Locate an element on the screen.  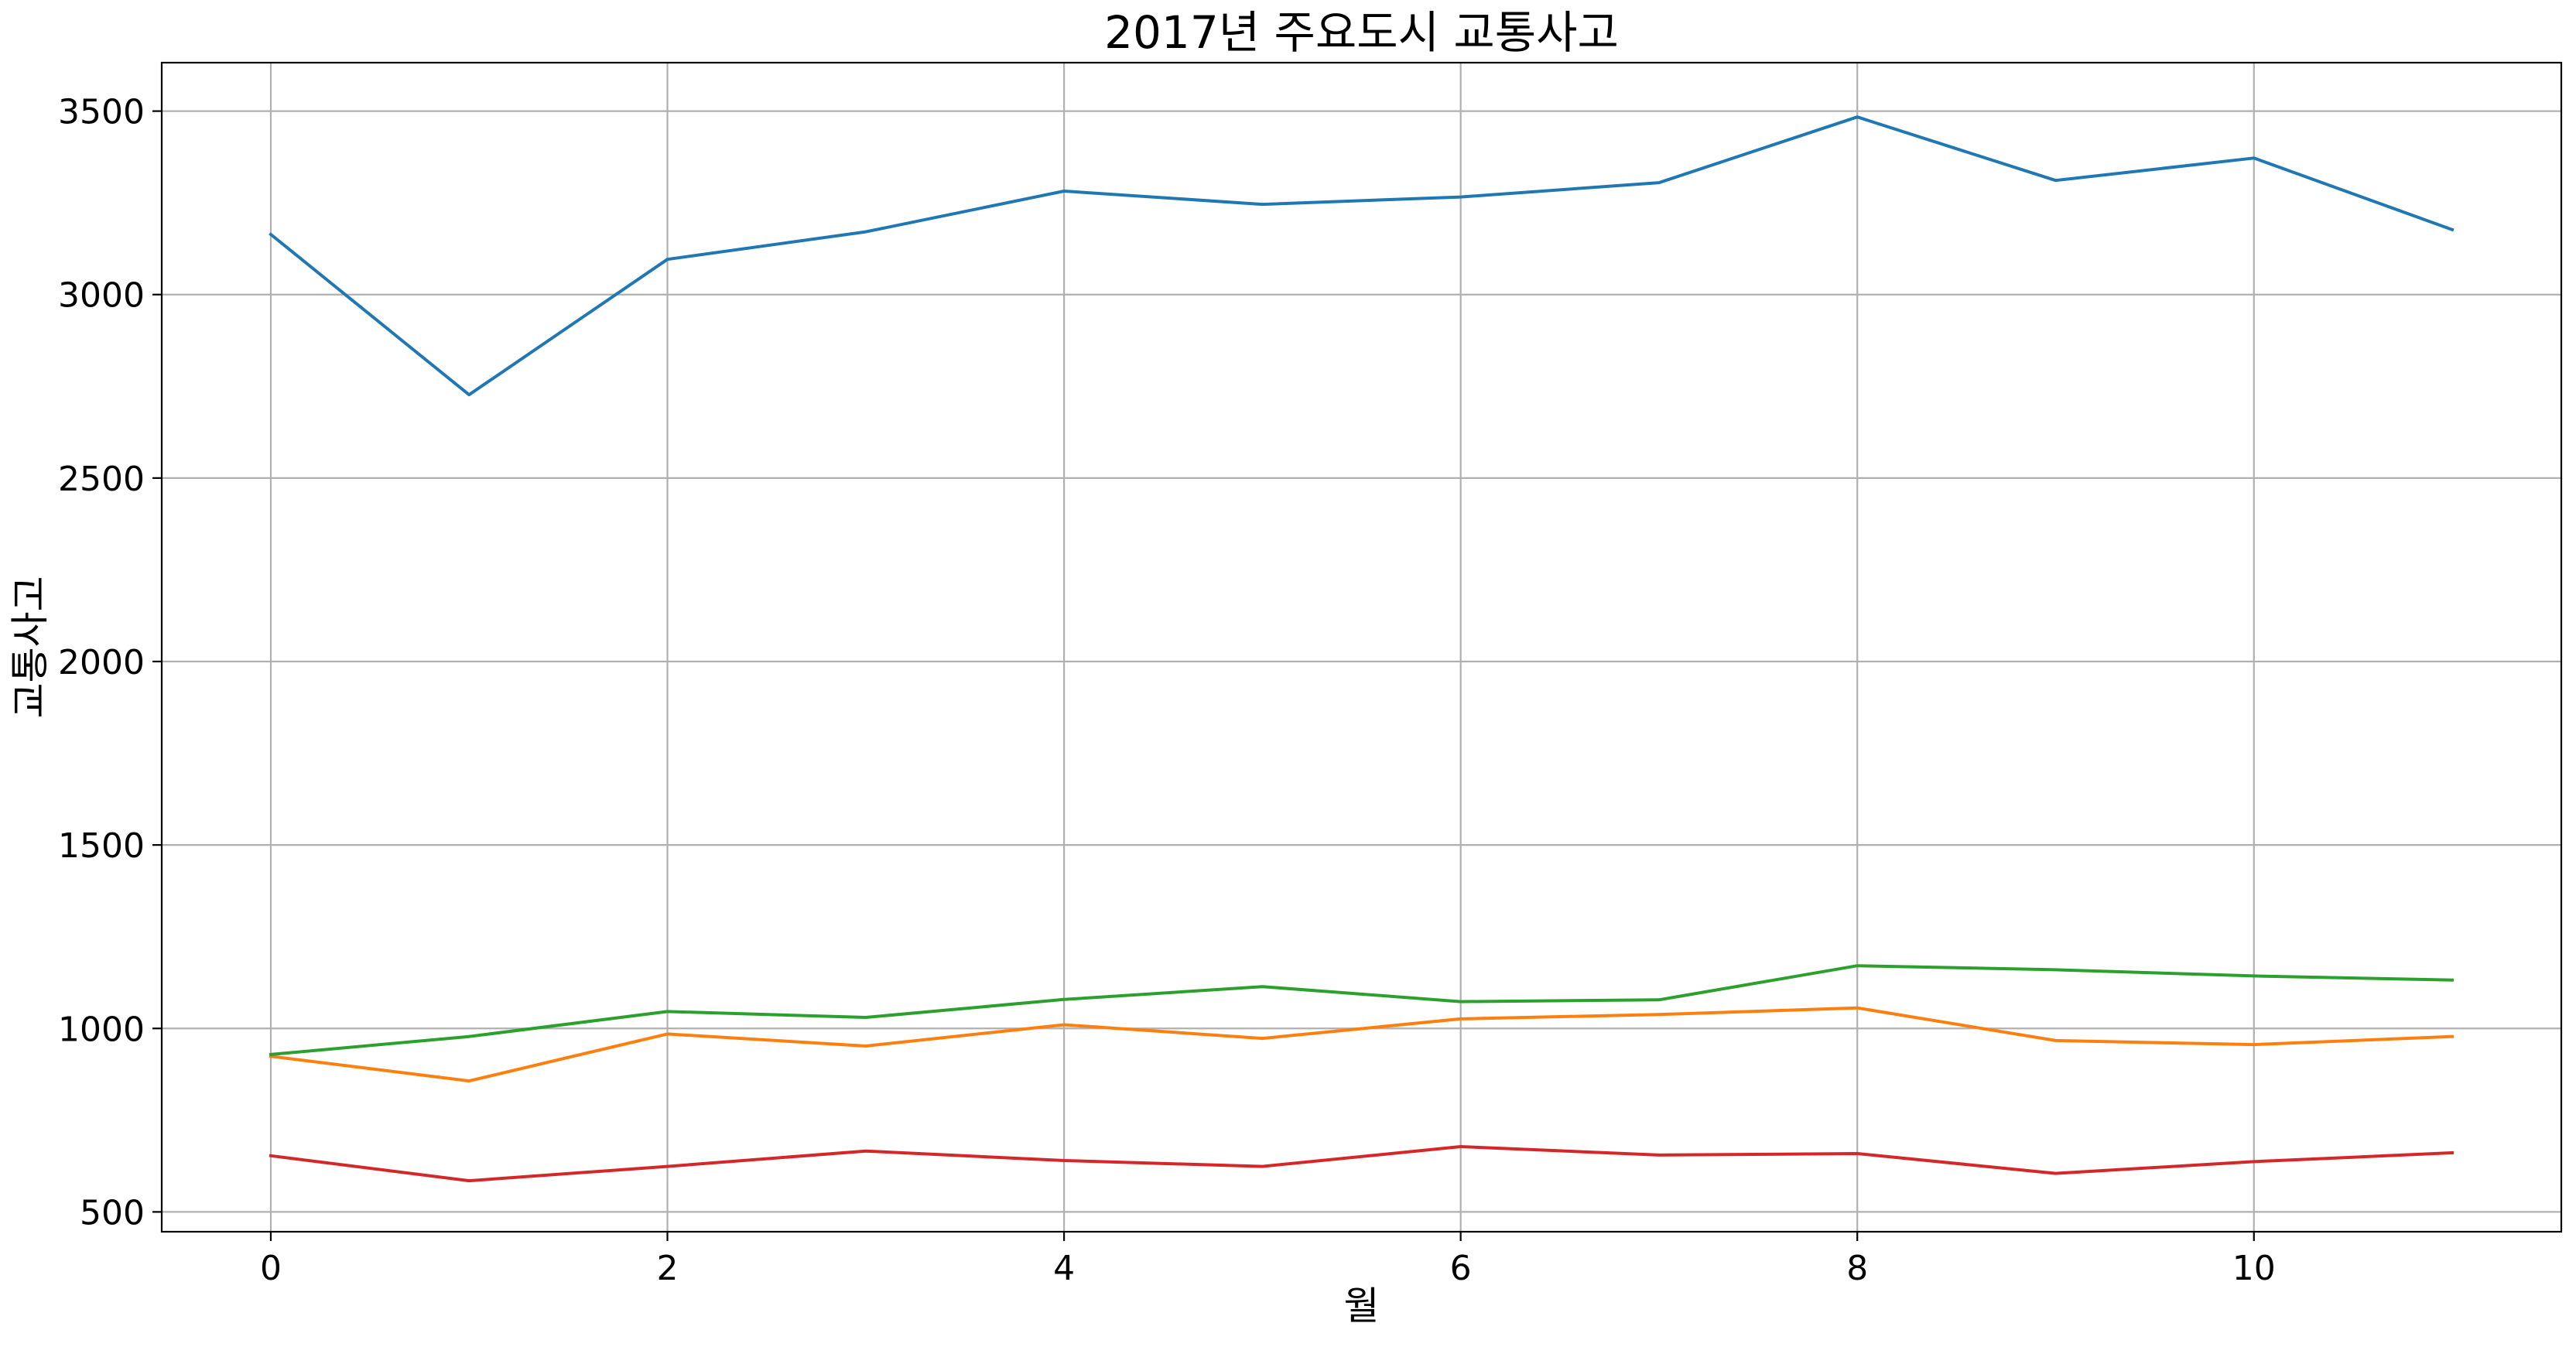
x-tick-label: 6 is located at coordinates (1461, 1268).